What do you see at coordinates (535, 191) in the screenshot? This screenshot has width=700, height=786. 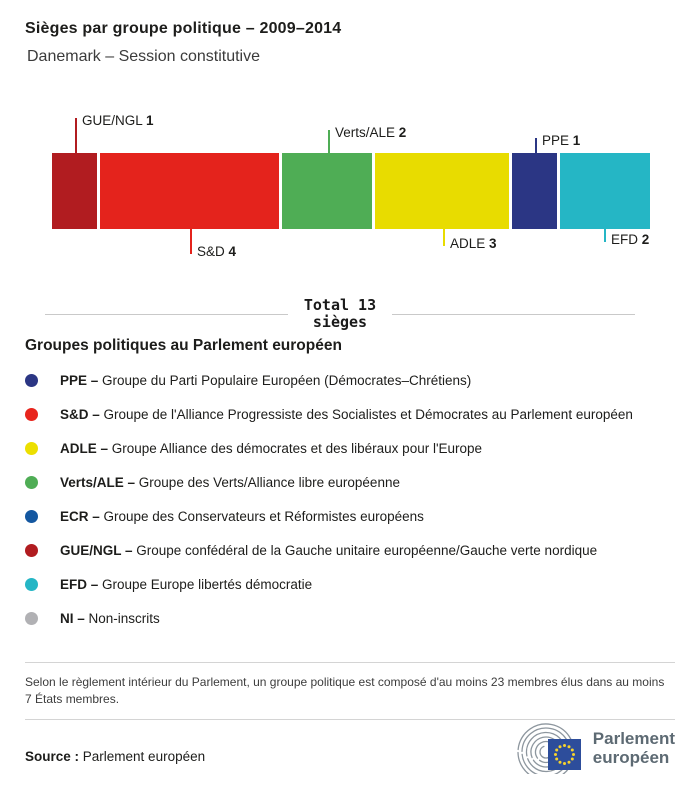 I see `bar-segment-ppe` at bounding box center [535, 191].